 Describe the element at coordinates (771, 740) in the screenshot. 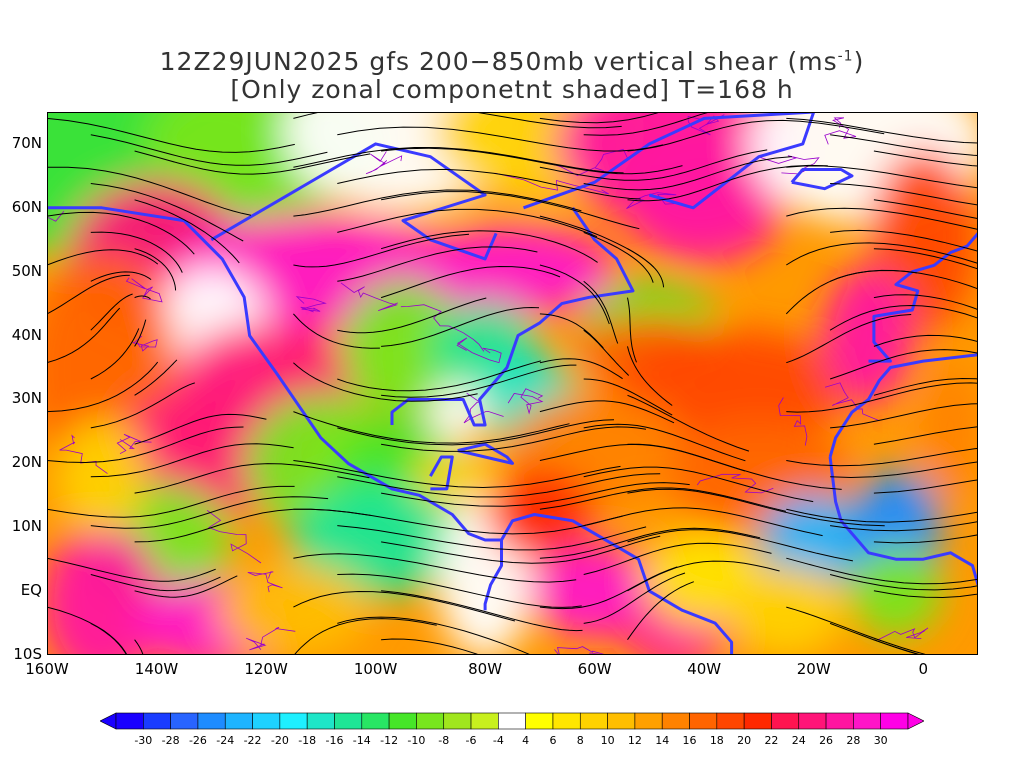

I see `colorbar-label: 22` at that location.